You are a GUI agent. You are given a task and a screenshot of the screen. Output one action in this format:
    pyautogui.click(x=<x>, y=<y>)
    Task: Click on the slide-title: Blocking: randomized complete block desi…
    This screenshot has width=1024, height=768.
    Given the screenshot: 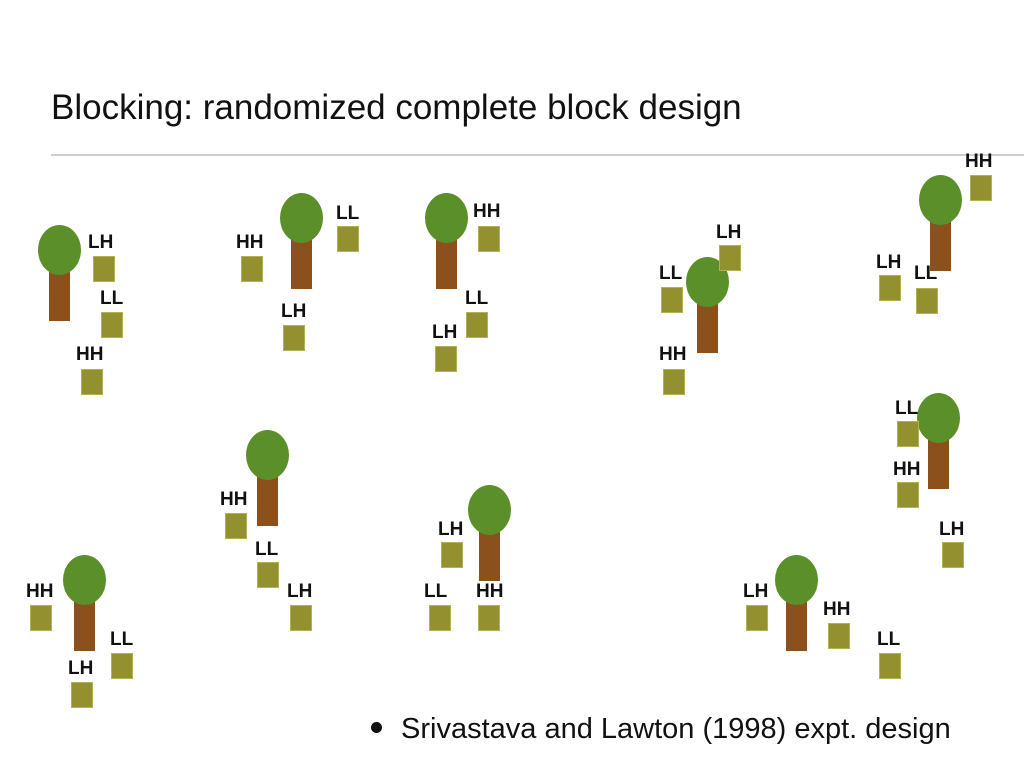 What is the action you would take?
    pyautogui.click(x=396, y=107)
    